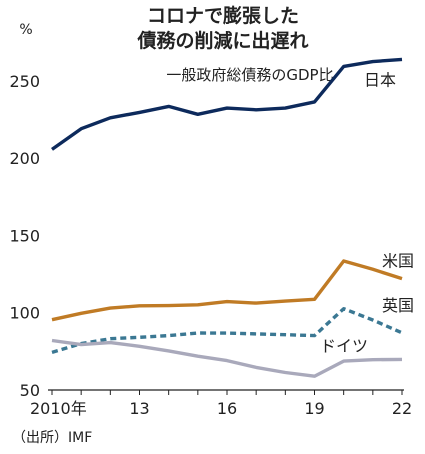 This screenshot has height=454, width=425. Describe the element at coordinates (402, 408) in the screenshot. I see `x-tick-label: 22` at that location.